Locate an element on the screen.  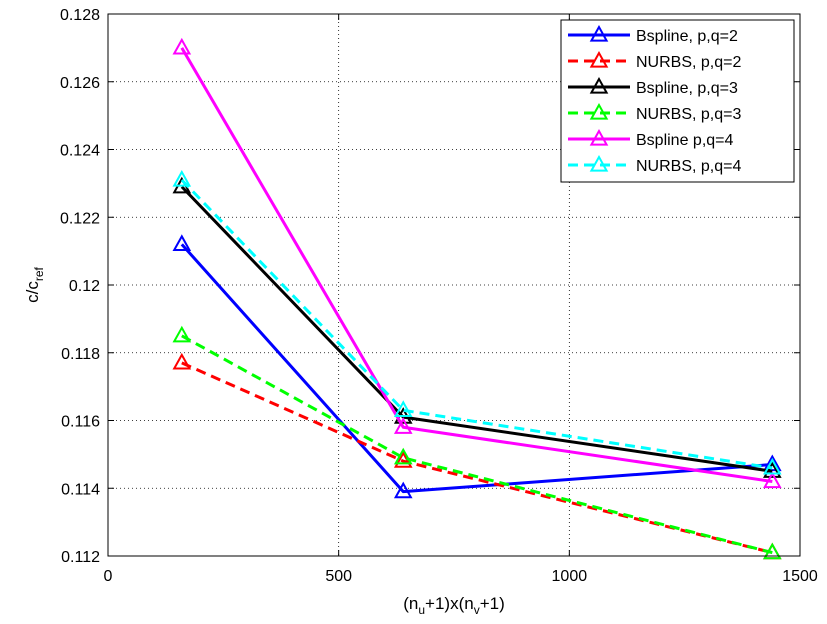
y-tick-label: 0.116 is located at coordinates (80, 422).